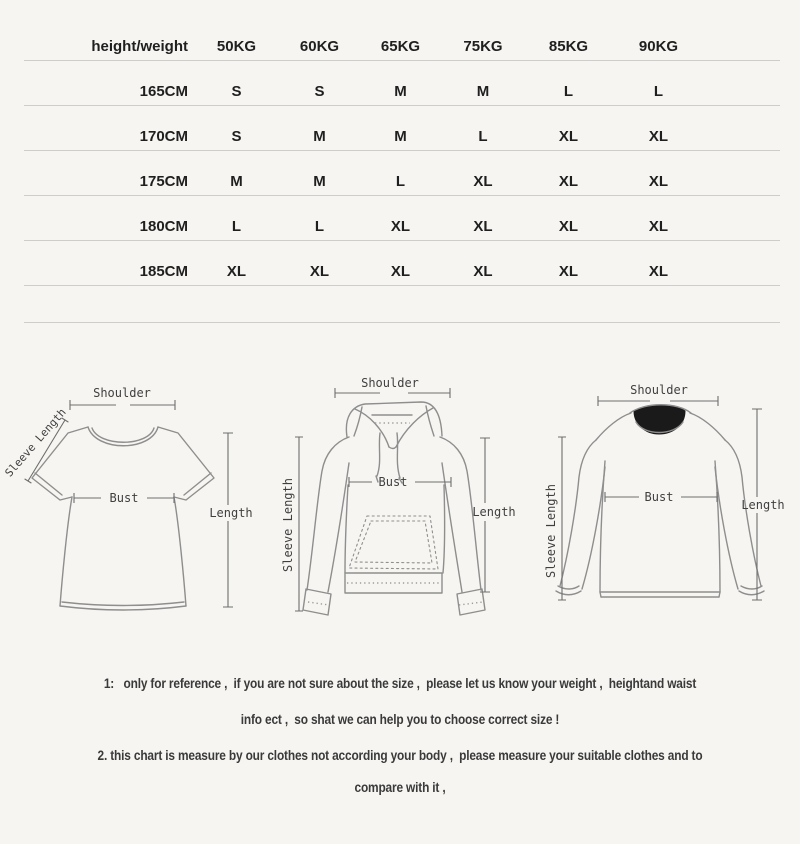 The height and width of the screenshot is (844, 800). What do you see at coordinates (390, 383) in the screenshot?
I see `hoodie-shoulder-label: Shoulder` at bounding box center [390, 383].